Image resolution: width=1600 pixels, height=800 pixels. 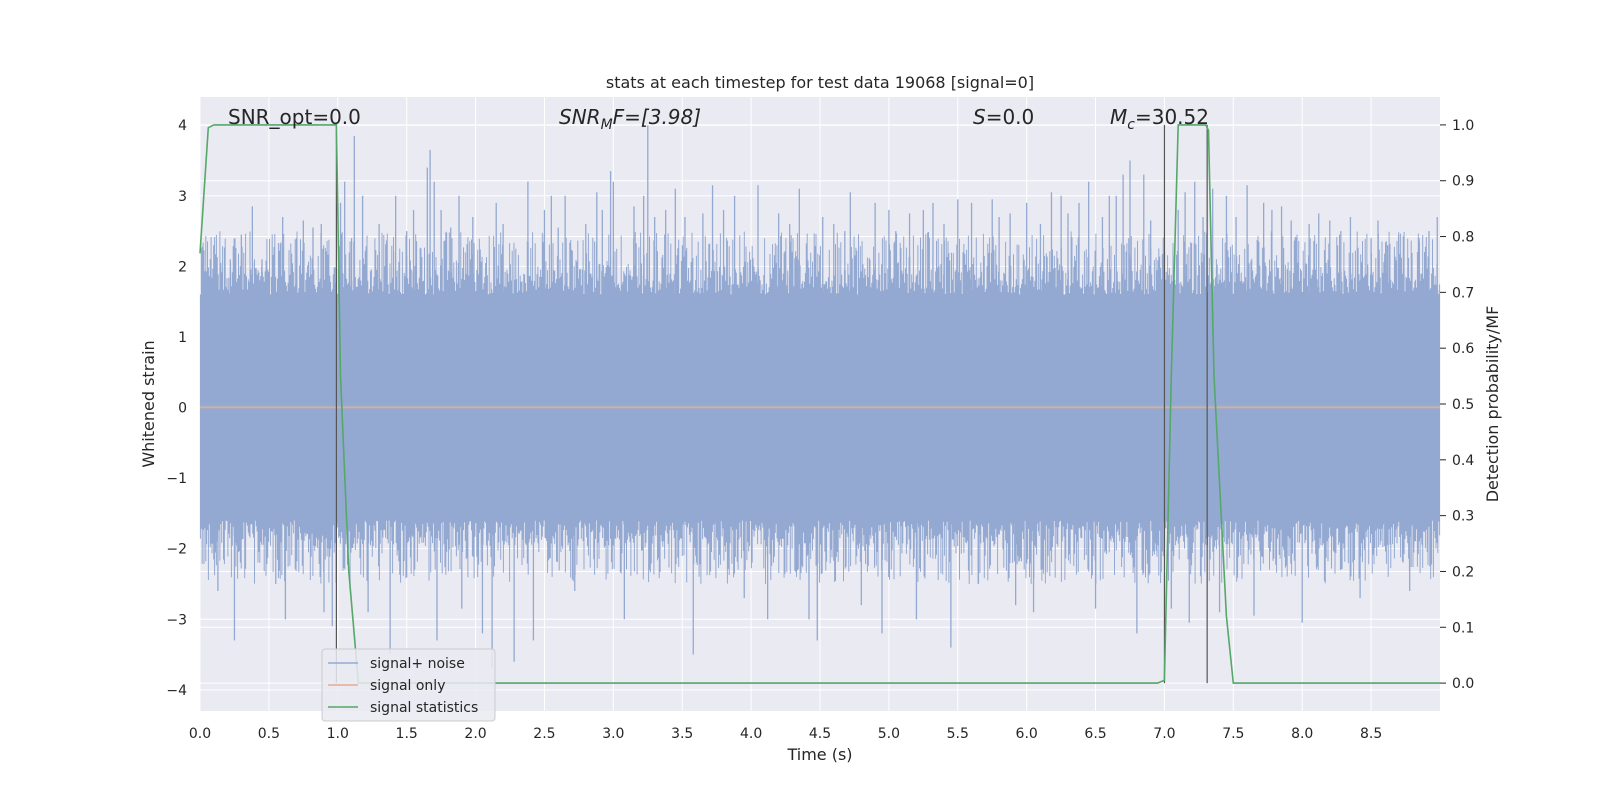 What do you see at coordinates (475, 734) in the screenshot?
I see `x-tick-label: 2.0` at bounding box center [475, 734].